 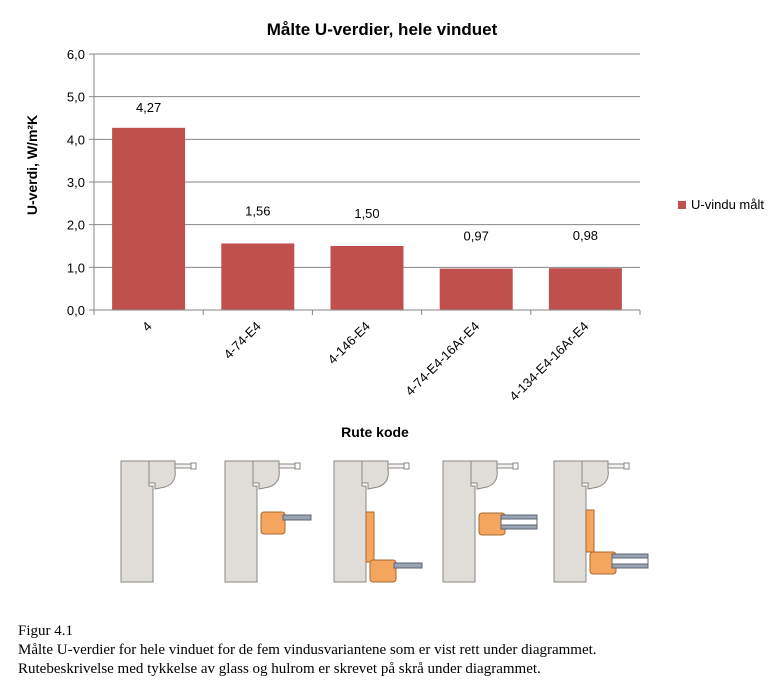 I want to click on y-tick-label: 3,0, so click(x=76, y=182).